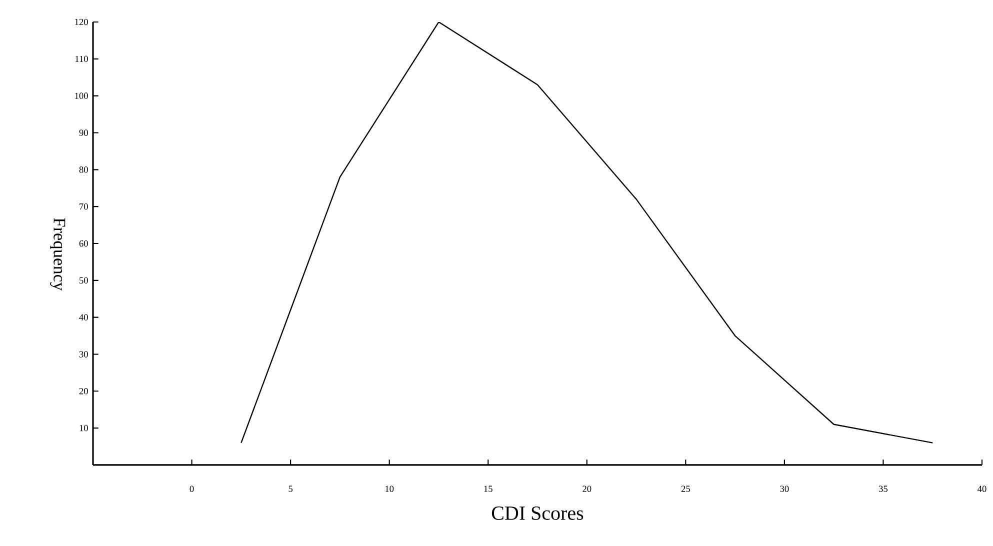 The width and height of the screenshot is (993, 546). Describe the element at coordinates (83, 317) in the screenshot. I see `y-tick-label: 40` at that location.